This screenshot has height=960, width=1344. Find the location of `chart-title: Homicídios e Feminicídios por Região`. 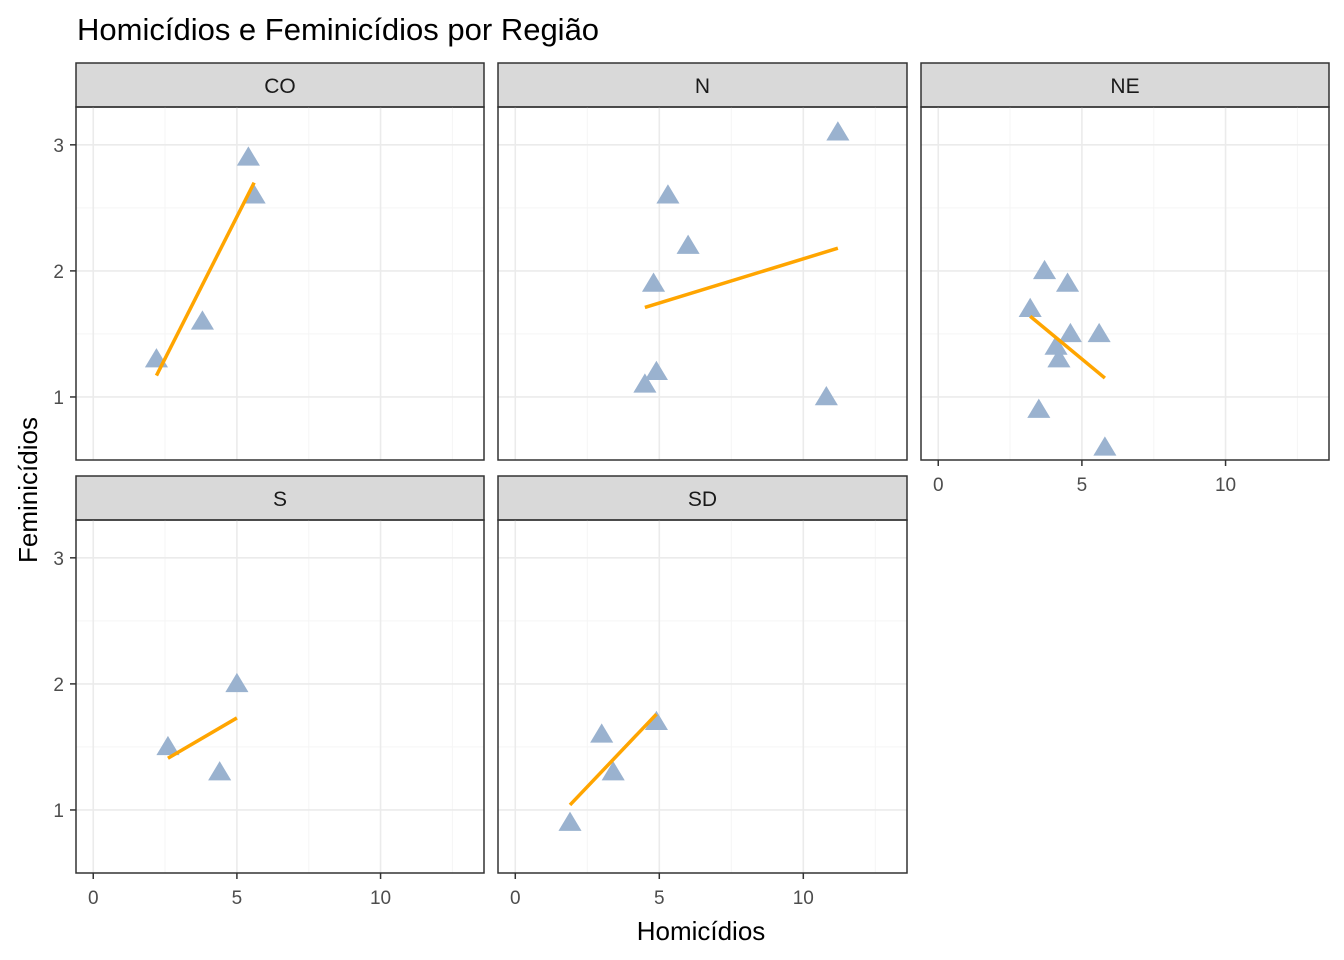

chart-title: Homicídios e Feminicídios por Região is located at coordinates (338, 29).